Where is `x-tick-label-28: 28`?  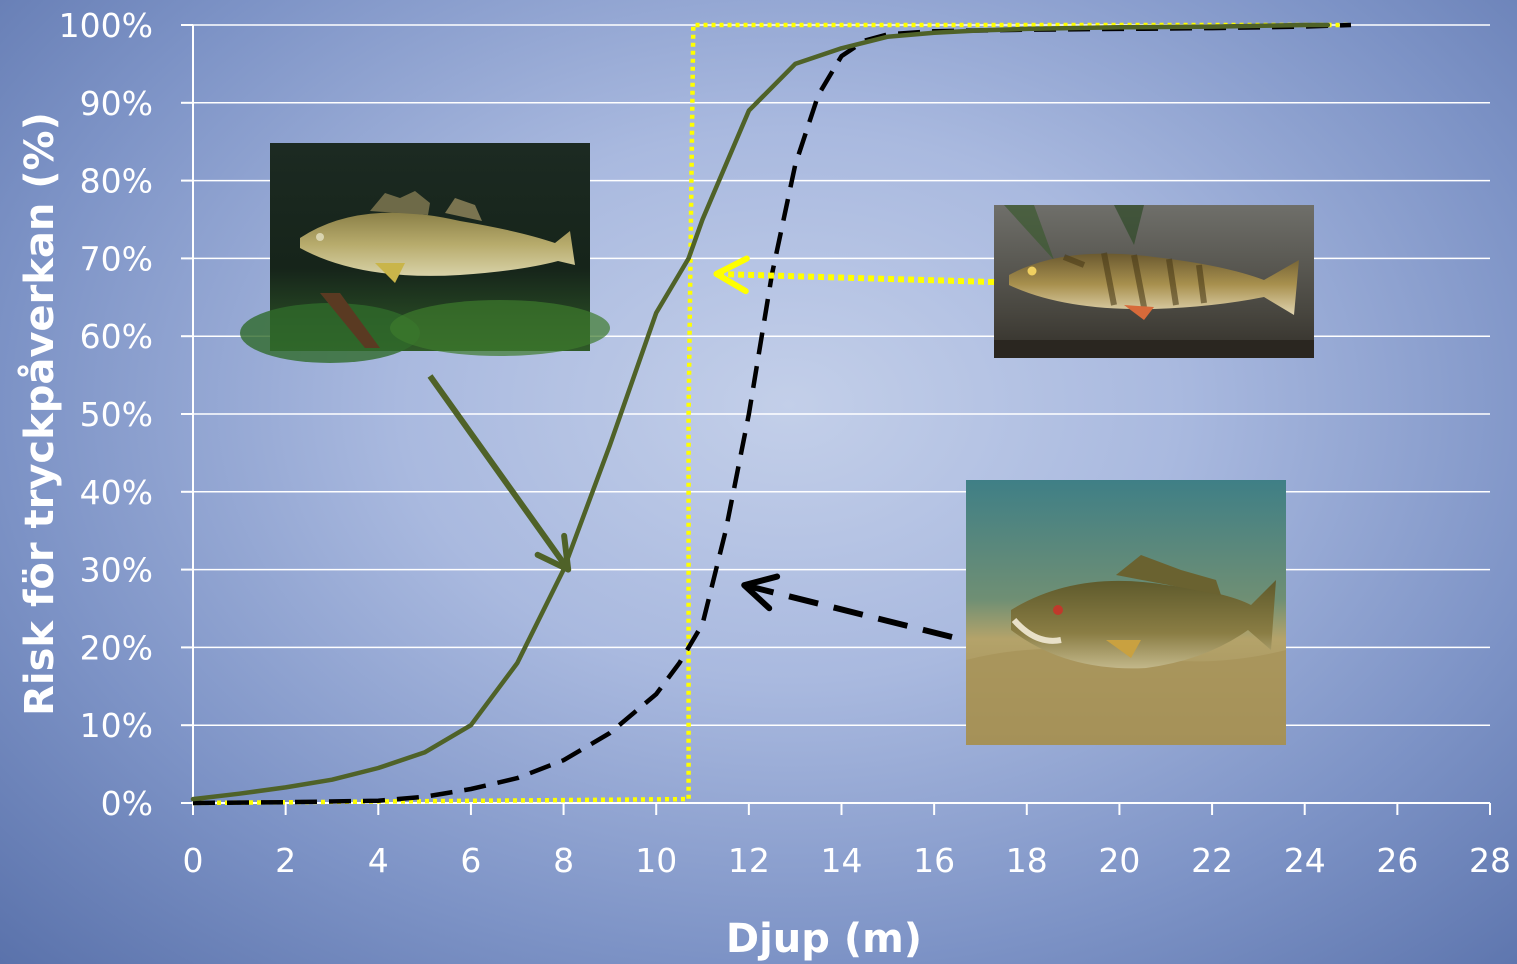
x-tick-label-28: 28 is located at coordinates (1490, 860).